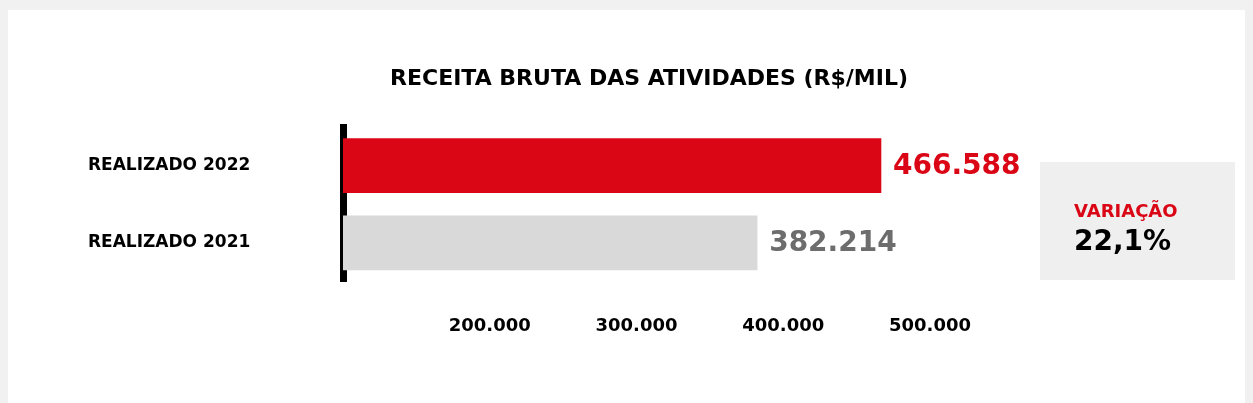  What do you see at coordinates (1126, 210) in the screenshot?
I see `text: VARIAÇÃO` at bounding box center [1126, 210].